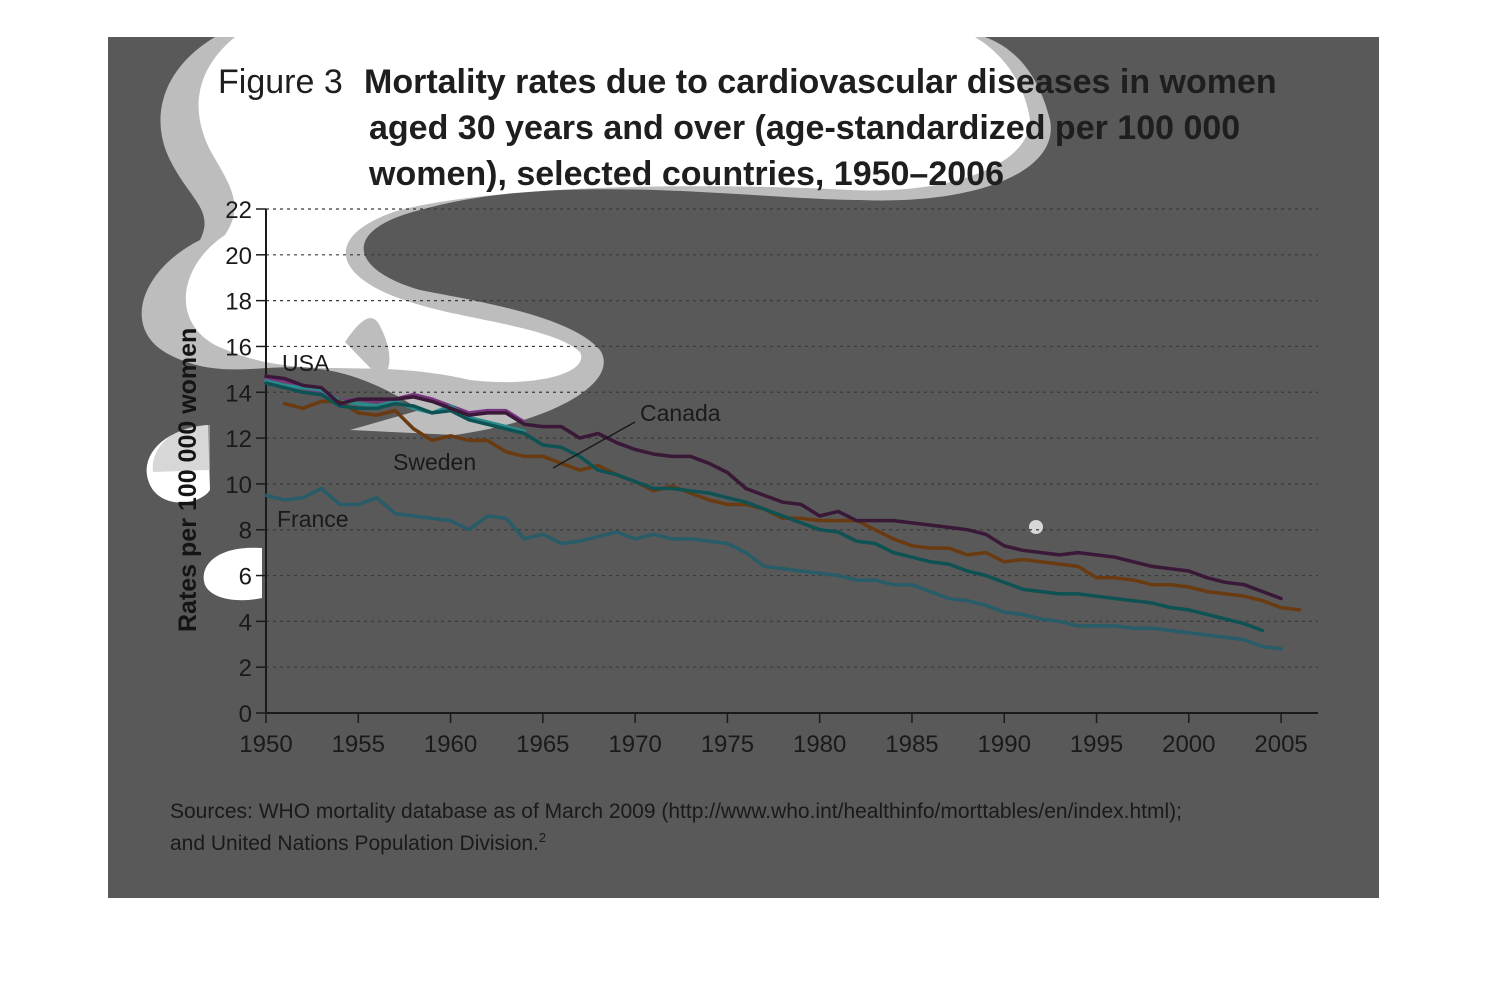  Describe the element at coordinates (245, 668) in the screenshot. I see `y-tick-label-2: 2` at that location.